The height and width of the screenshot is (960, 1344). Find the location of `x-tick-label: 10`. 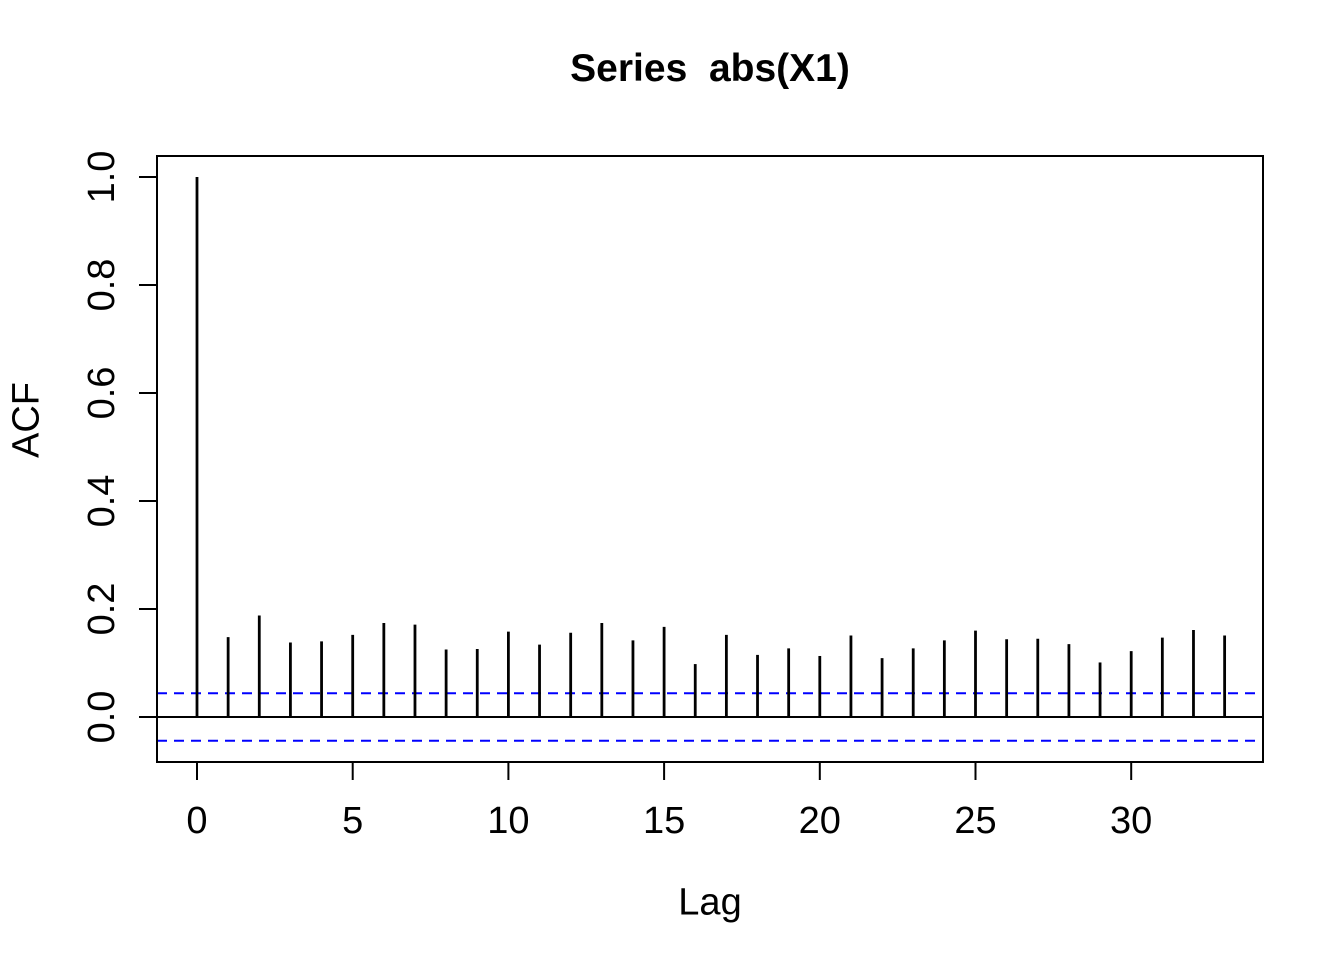

x-tick-label: 10 is located at coordinates (508, 821).